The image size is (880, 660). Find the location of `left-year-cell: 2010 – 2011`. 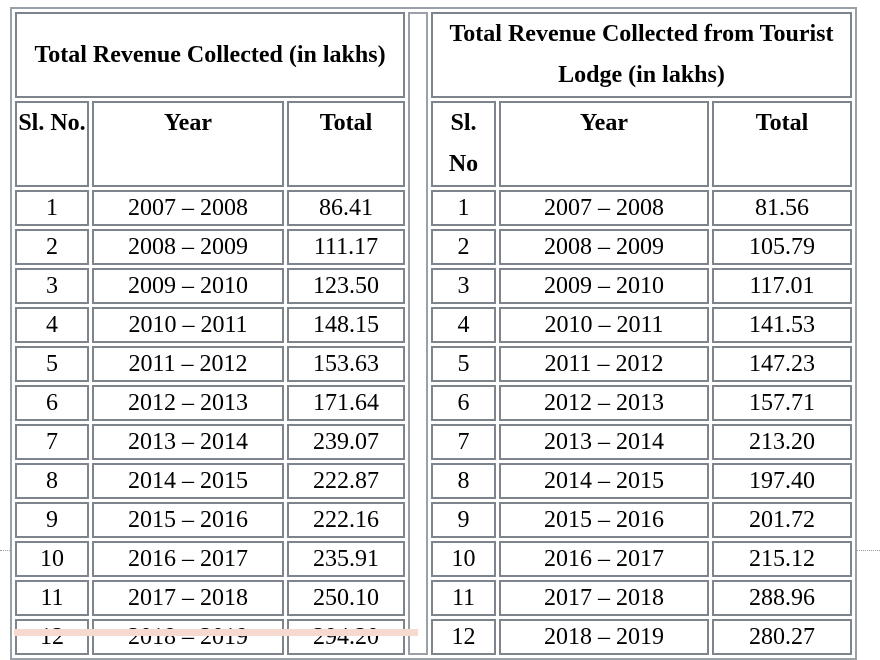

left-year-cell: 2010 – 2011 is located at coordinates (188, 325).